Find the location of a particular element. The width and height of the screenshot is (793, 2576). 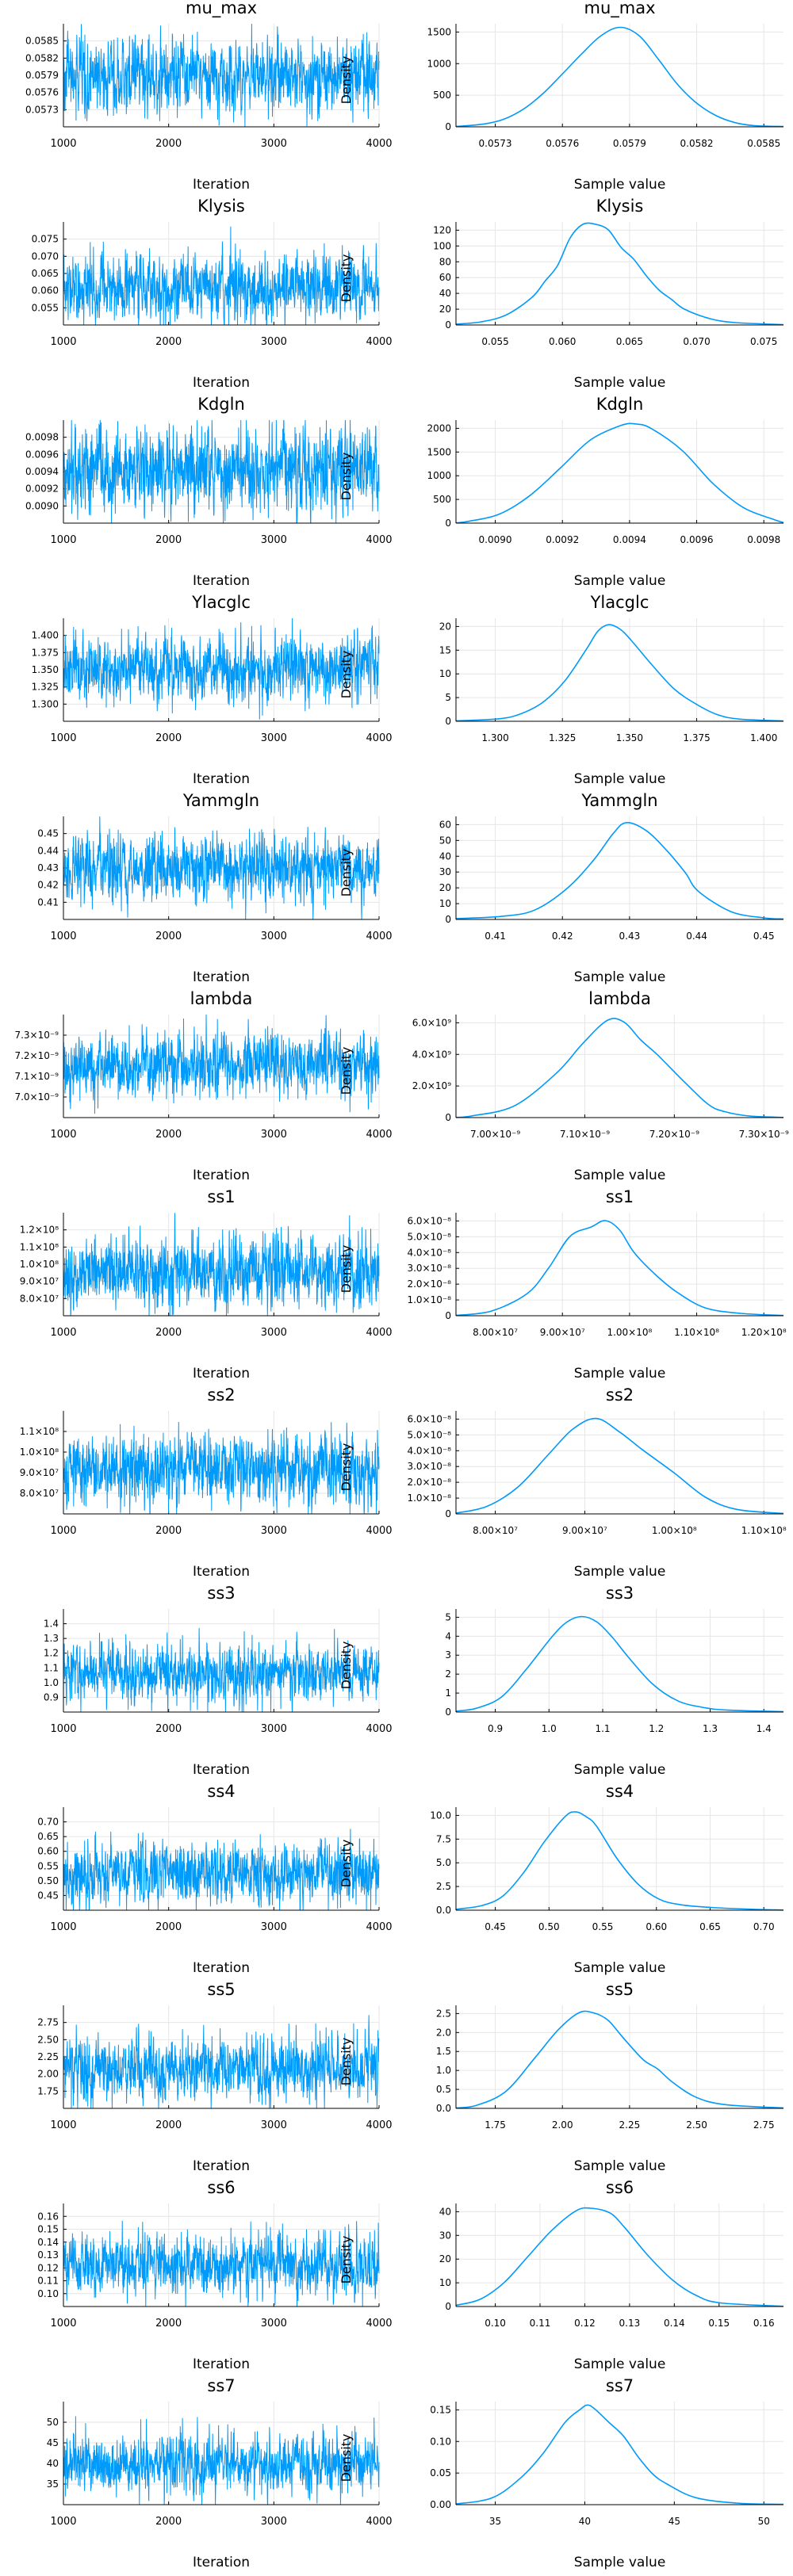

trace-ytick-label: 2.25 is located at coordinates (48, 2056).